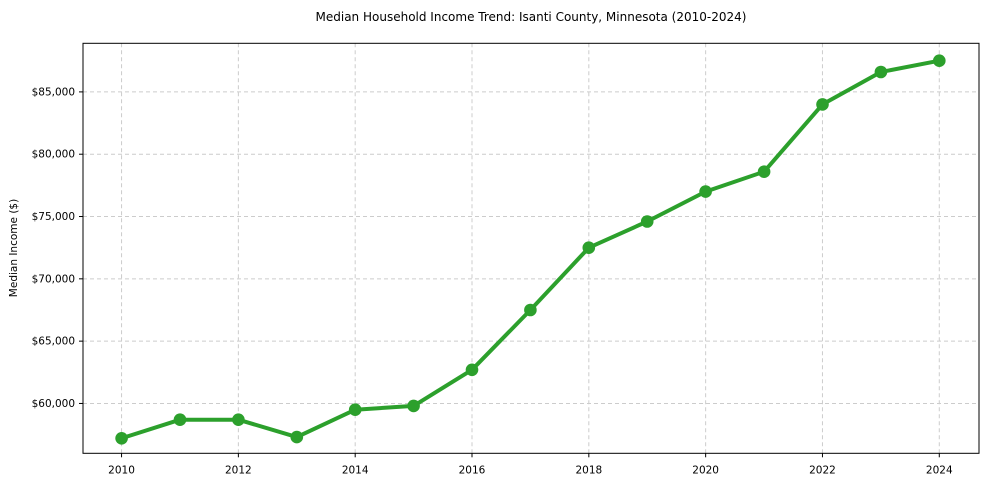 This screenshot has height=490, width=989. I want to click on data-point-2010, so click(121, 438).